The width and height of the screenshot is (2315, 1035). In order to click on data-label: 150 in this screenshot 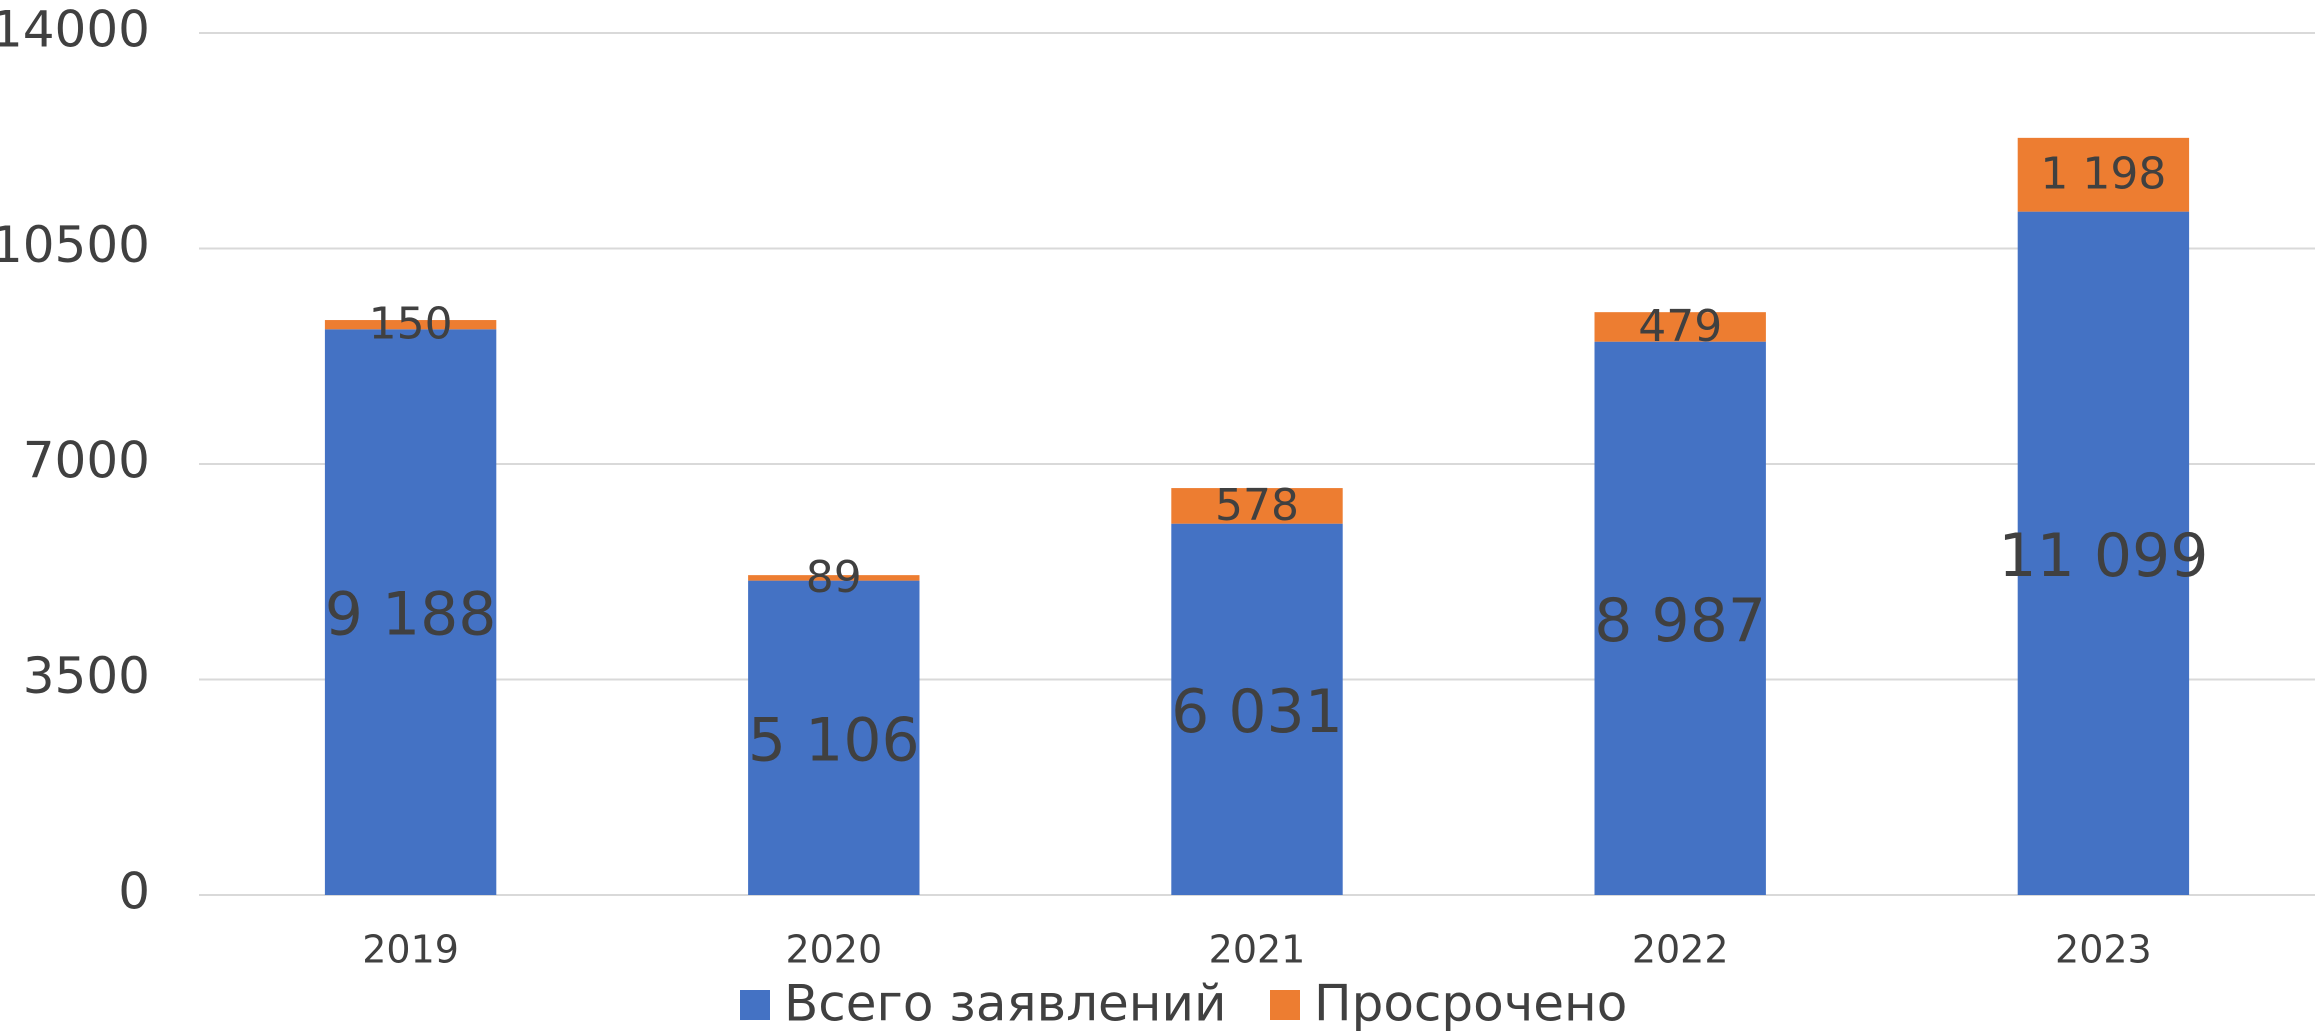, I will do `click(411, 324)`.